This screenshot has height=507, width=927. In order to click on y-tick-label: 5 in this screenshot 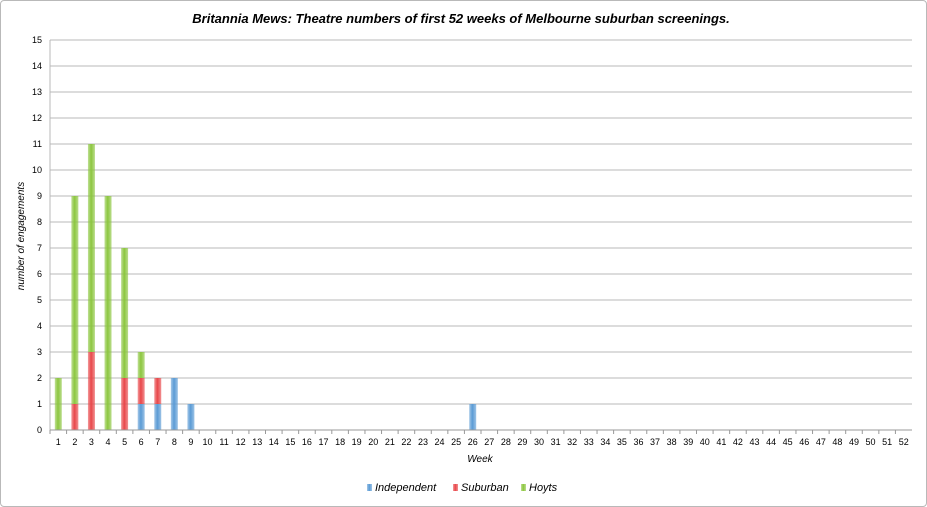, I will do `click(39, 300)`.